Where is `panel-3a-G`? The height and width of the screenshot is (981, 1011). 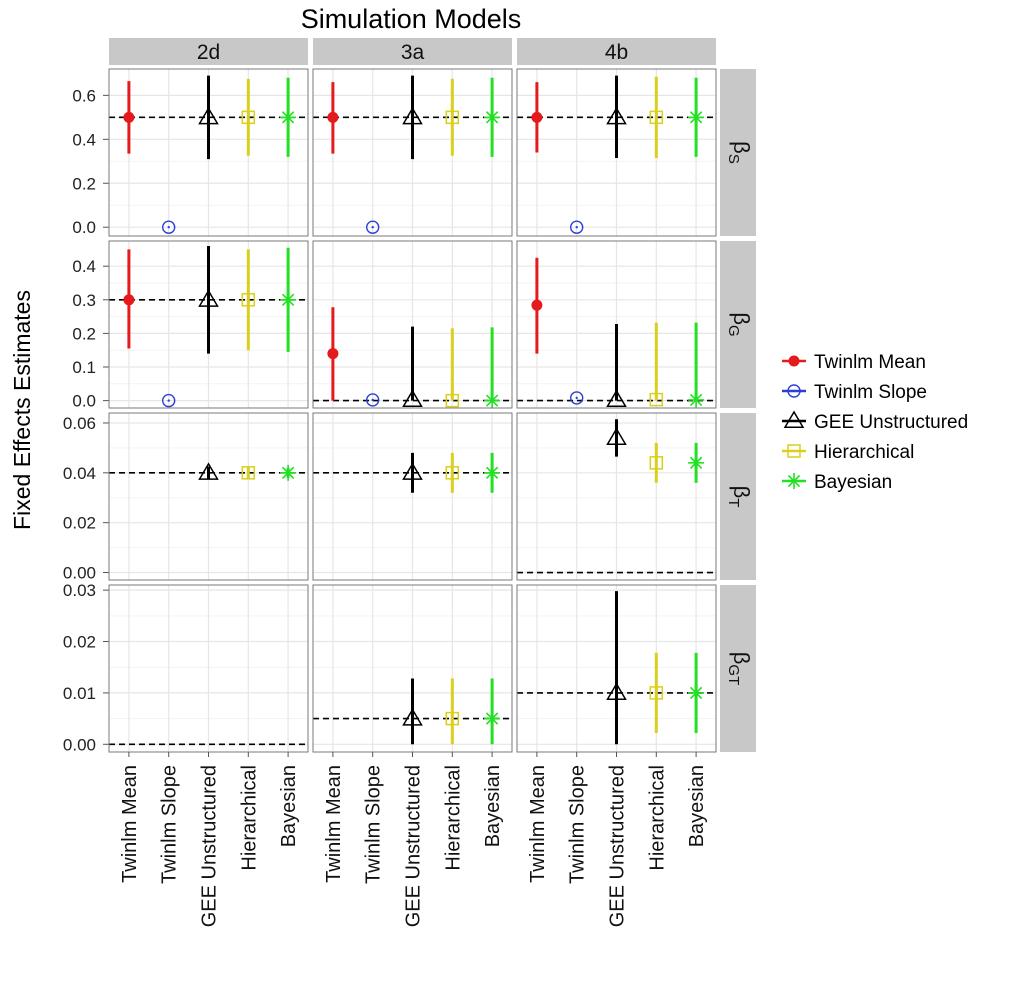 panel-3a-G is located at coordinates (412, 324).